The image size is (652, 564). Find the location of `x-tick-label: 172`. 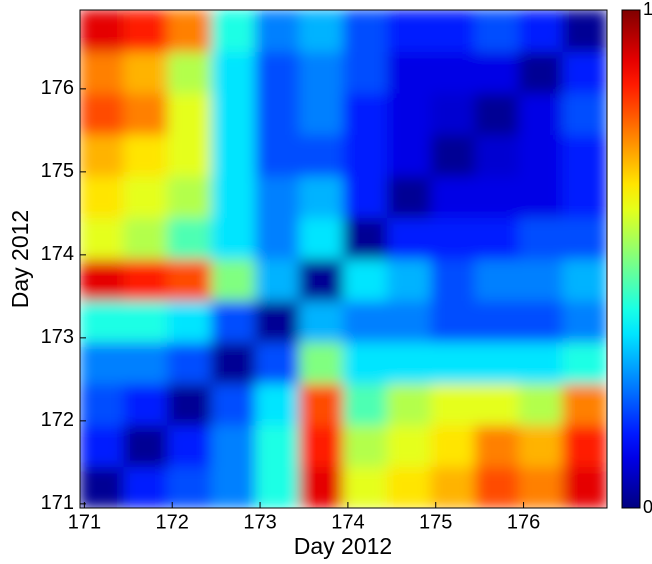

x-tick-label: 172 is located at coordinates (172, 522).